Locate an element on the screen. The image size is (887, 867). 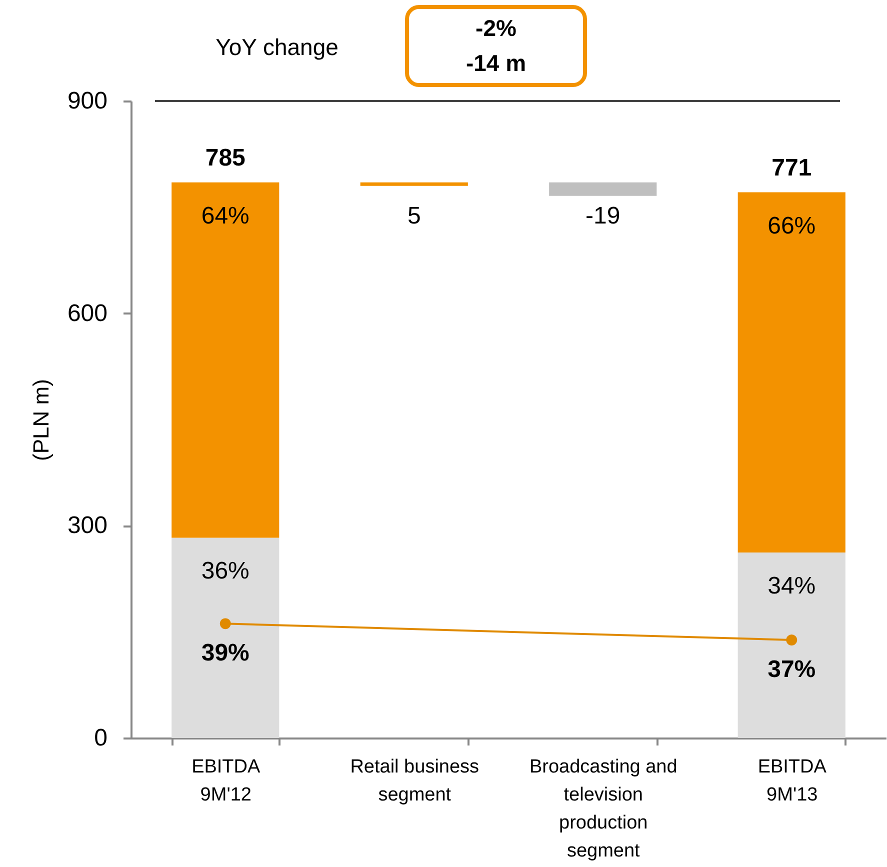
text: -2% is located at coordinates (496, 28).